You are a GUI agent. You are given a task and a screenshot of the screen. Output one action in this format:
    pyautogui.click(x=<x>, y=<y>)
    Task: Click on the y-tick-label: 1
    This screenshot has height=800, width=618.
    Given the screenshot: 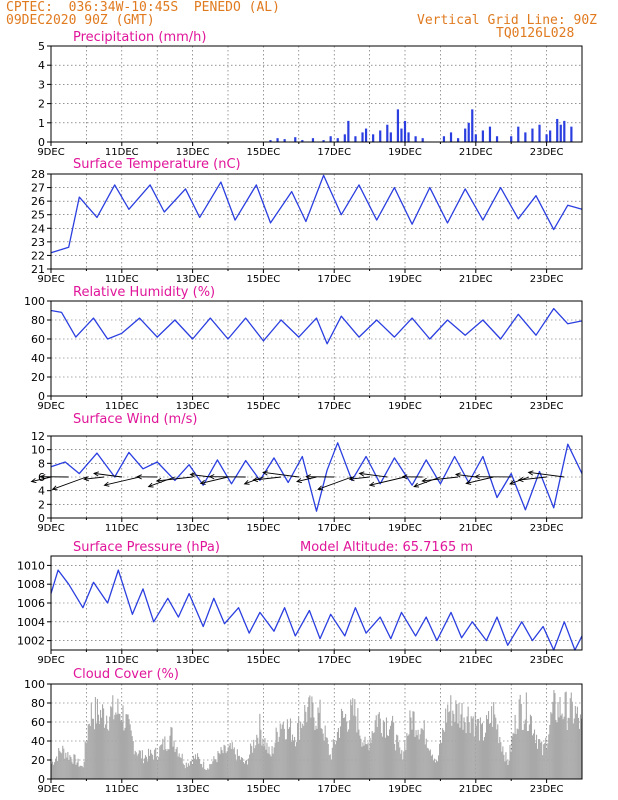 What is the action you would take?
    pyautogui.click(x=41, y=123)
    